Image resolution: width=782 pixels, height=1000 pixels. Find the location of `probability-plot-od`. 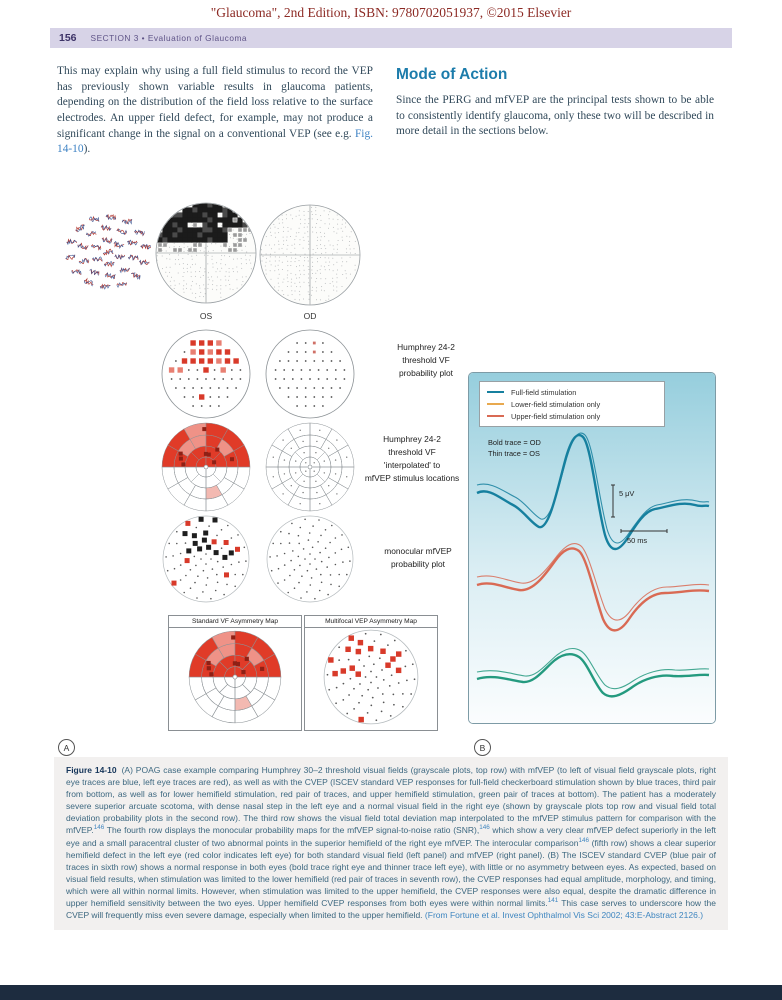

probability-plot-od is located at coordinates (310, 374).